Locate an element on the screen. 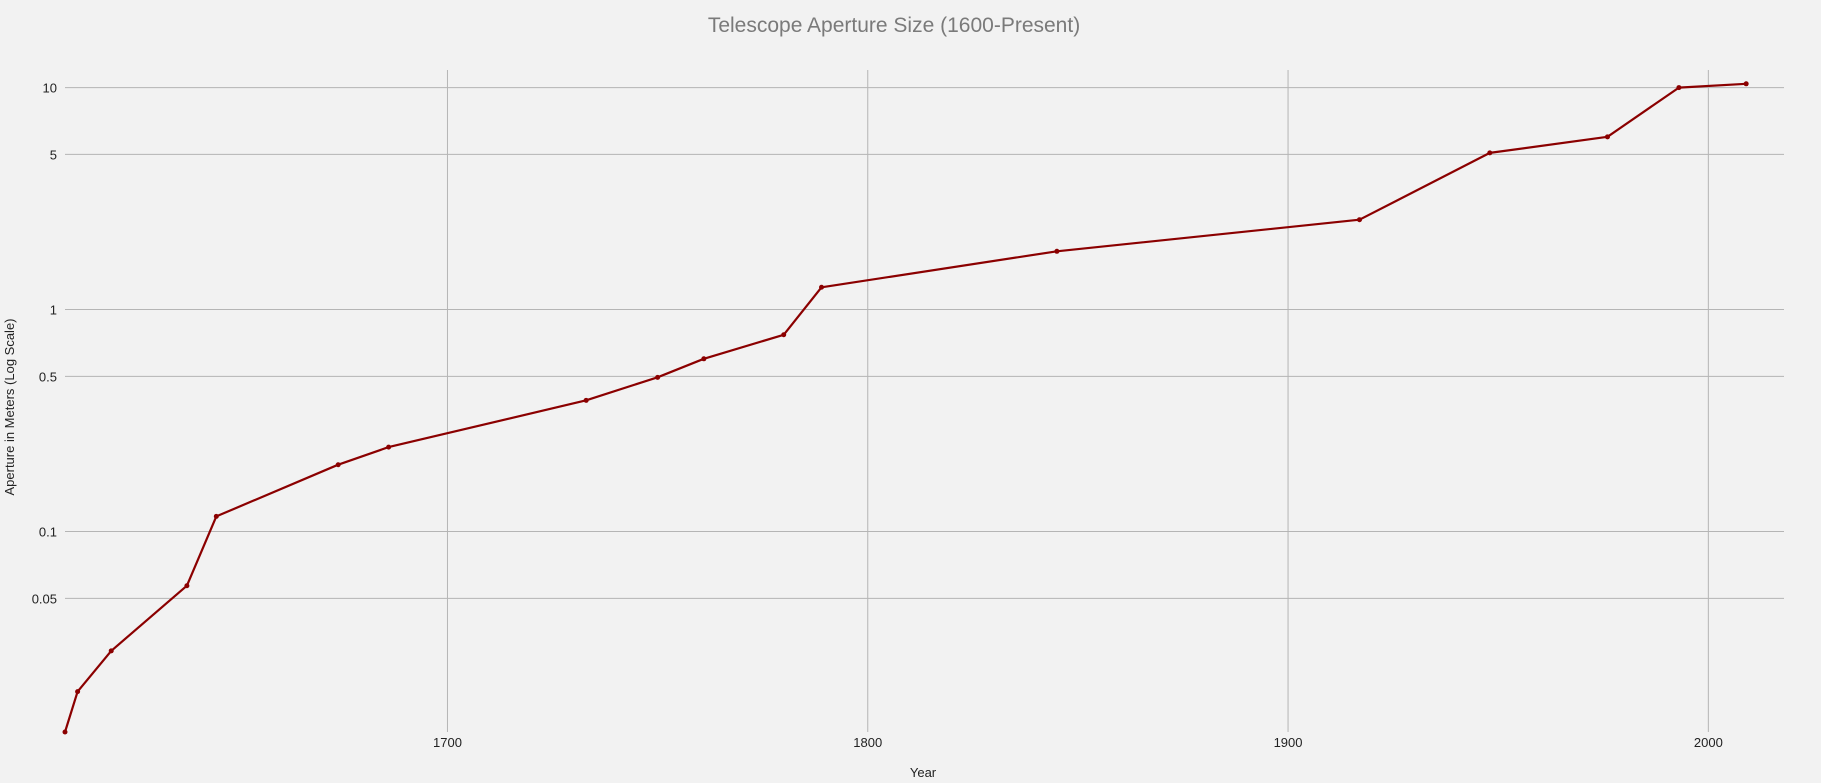 This screenshot has width=1821, height=783. y-tick-label: 10 is located at coordinates (50, 88).